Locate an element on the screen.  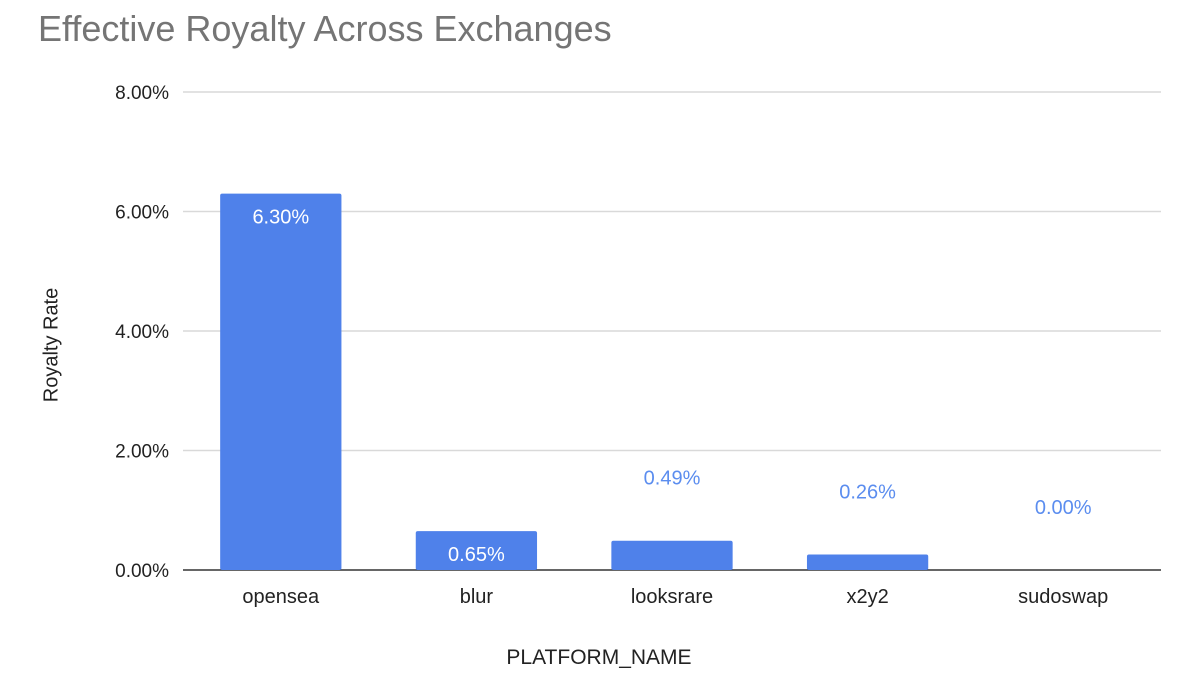
y-tick-label: 0.00% is located at coordinates (142, 571).